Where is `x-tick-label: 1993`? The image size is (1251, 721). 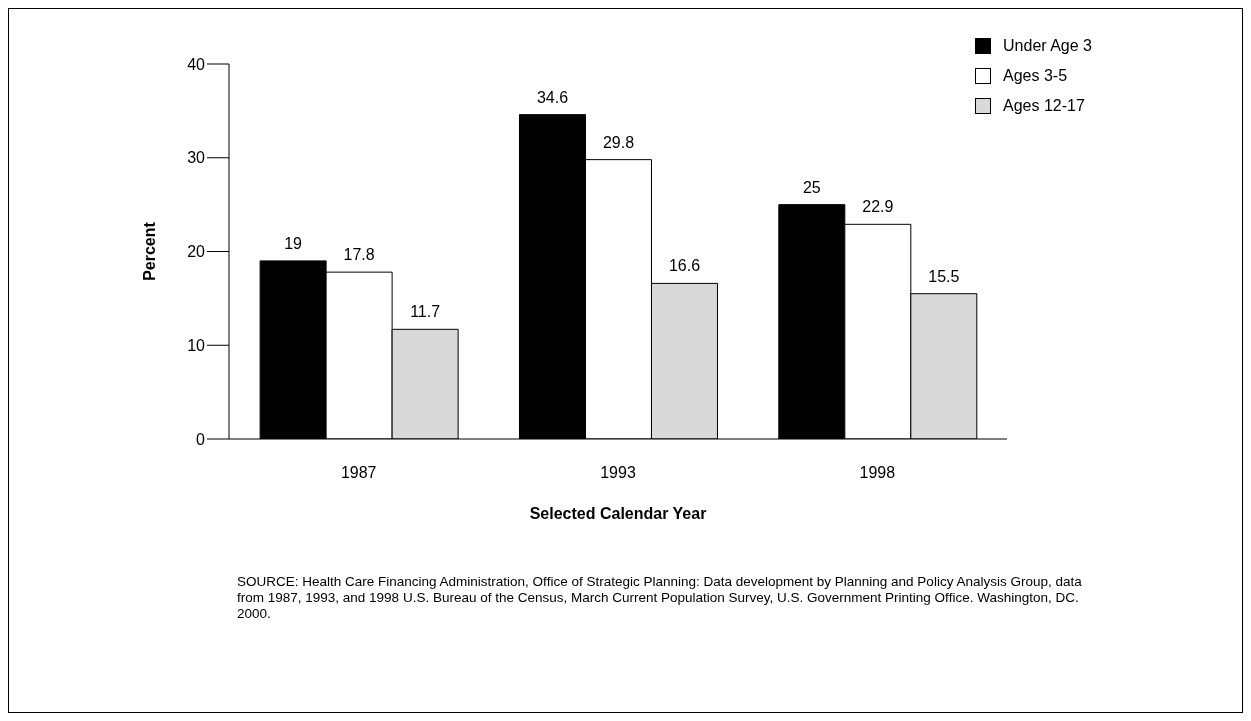 x-tick-label: 1993 is located at coordinates (618, 473).